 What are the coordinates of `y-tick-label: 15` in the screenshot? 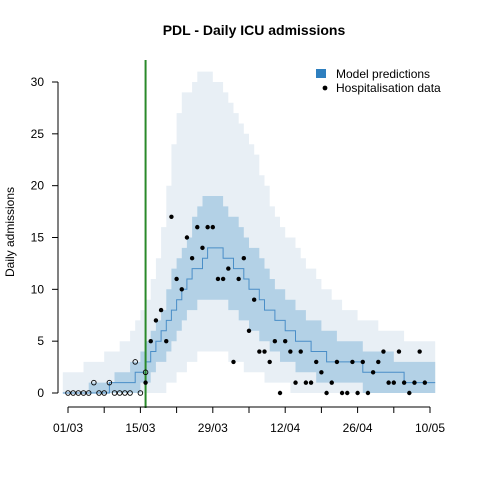 It's located at (38, 238).